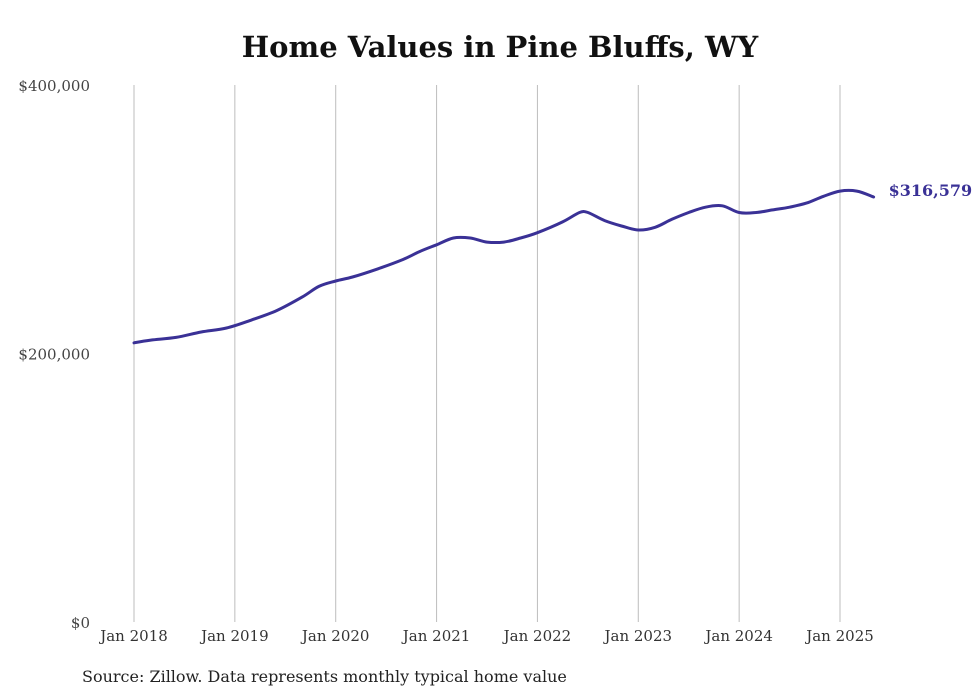 This screenshot has width=980, height=699. Describe the element at coordinates (80, 623) in the screenshot. I see `y-tick-label: $0` at that location.